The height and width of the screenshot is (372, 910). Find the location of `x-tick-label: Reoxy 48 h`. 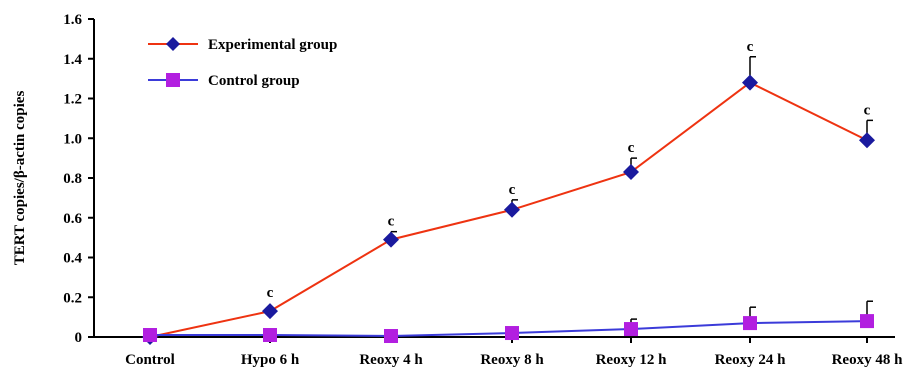

x-tick-label: Reoxy 48 h is located at coordinates (867, 360).